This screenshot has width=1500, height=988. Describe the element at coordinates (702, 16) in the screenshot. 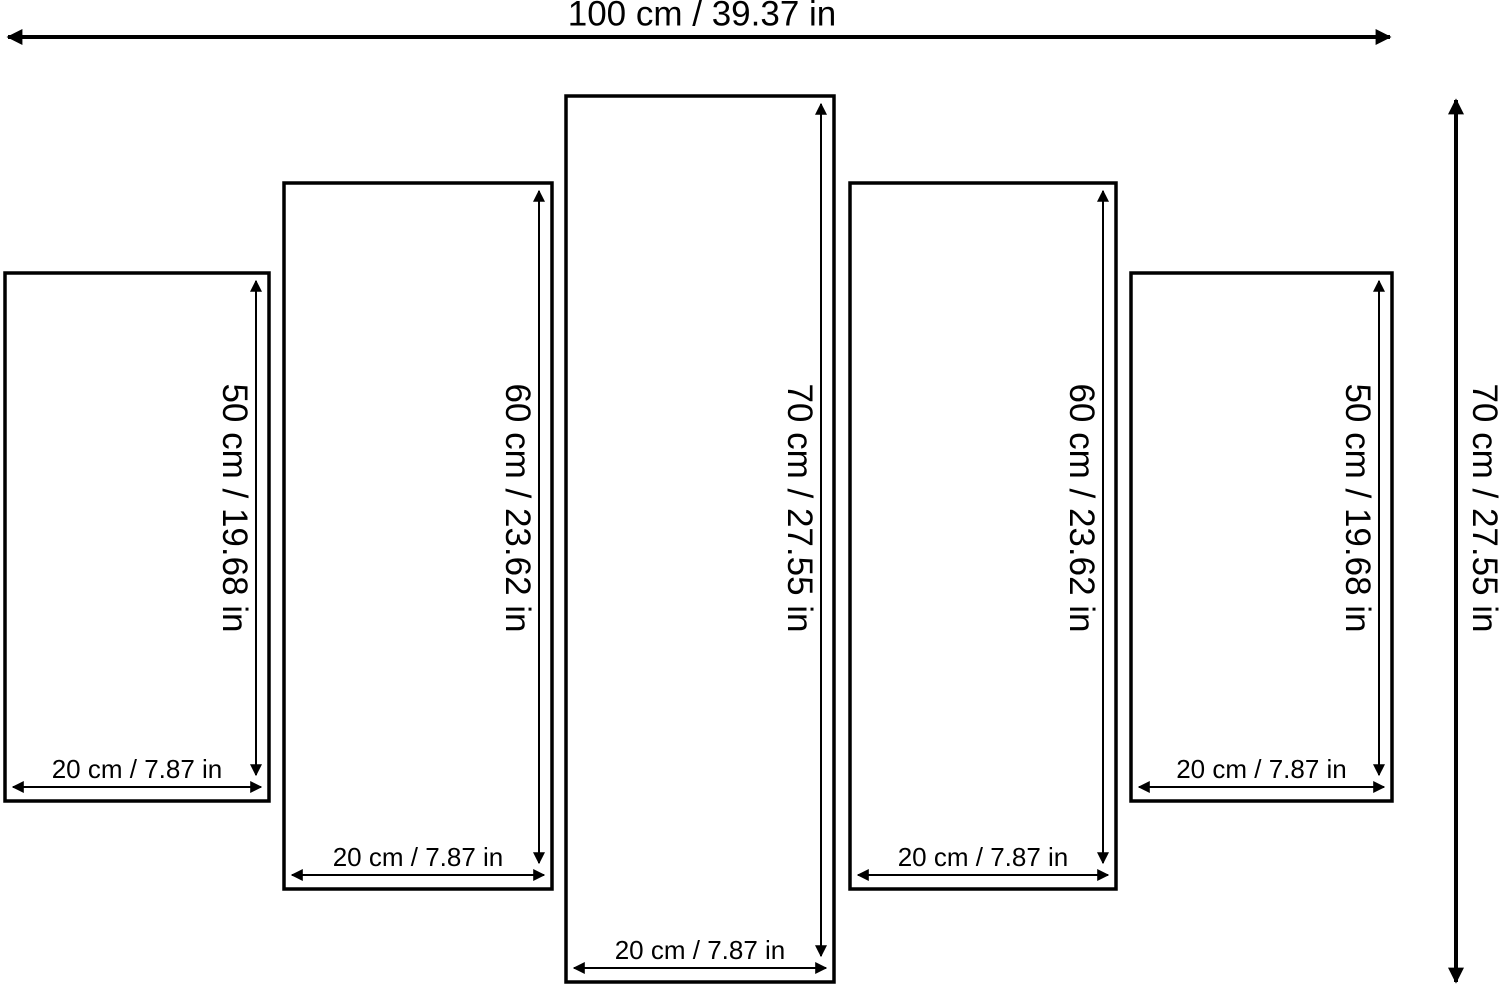

I see `total-width-label: 100 cm / 39.37 in` at that location.